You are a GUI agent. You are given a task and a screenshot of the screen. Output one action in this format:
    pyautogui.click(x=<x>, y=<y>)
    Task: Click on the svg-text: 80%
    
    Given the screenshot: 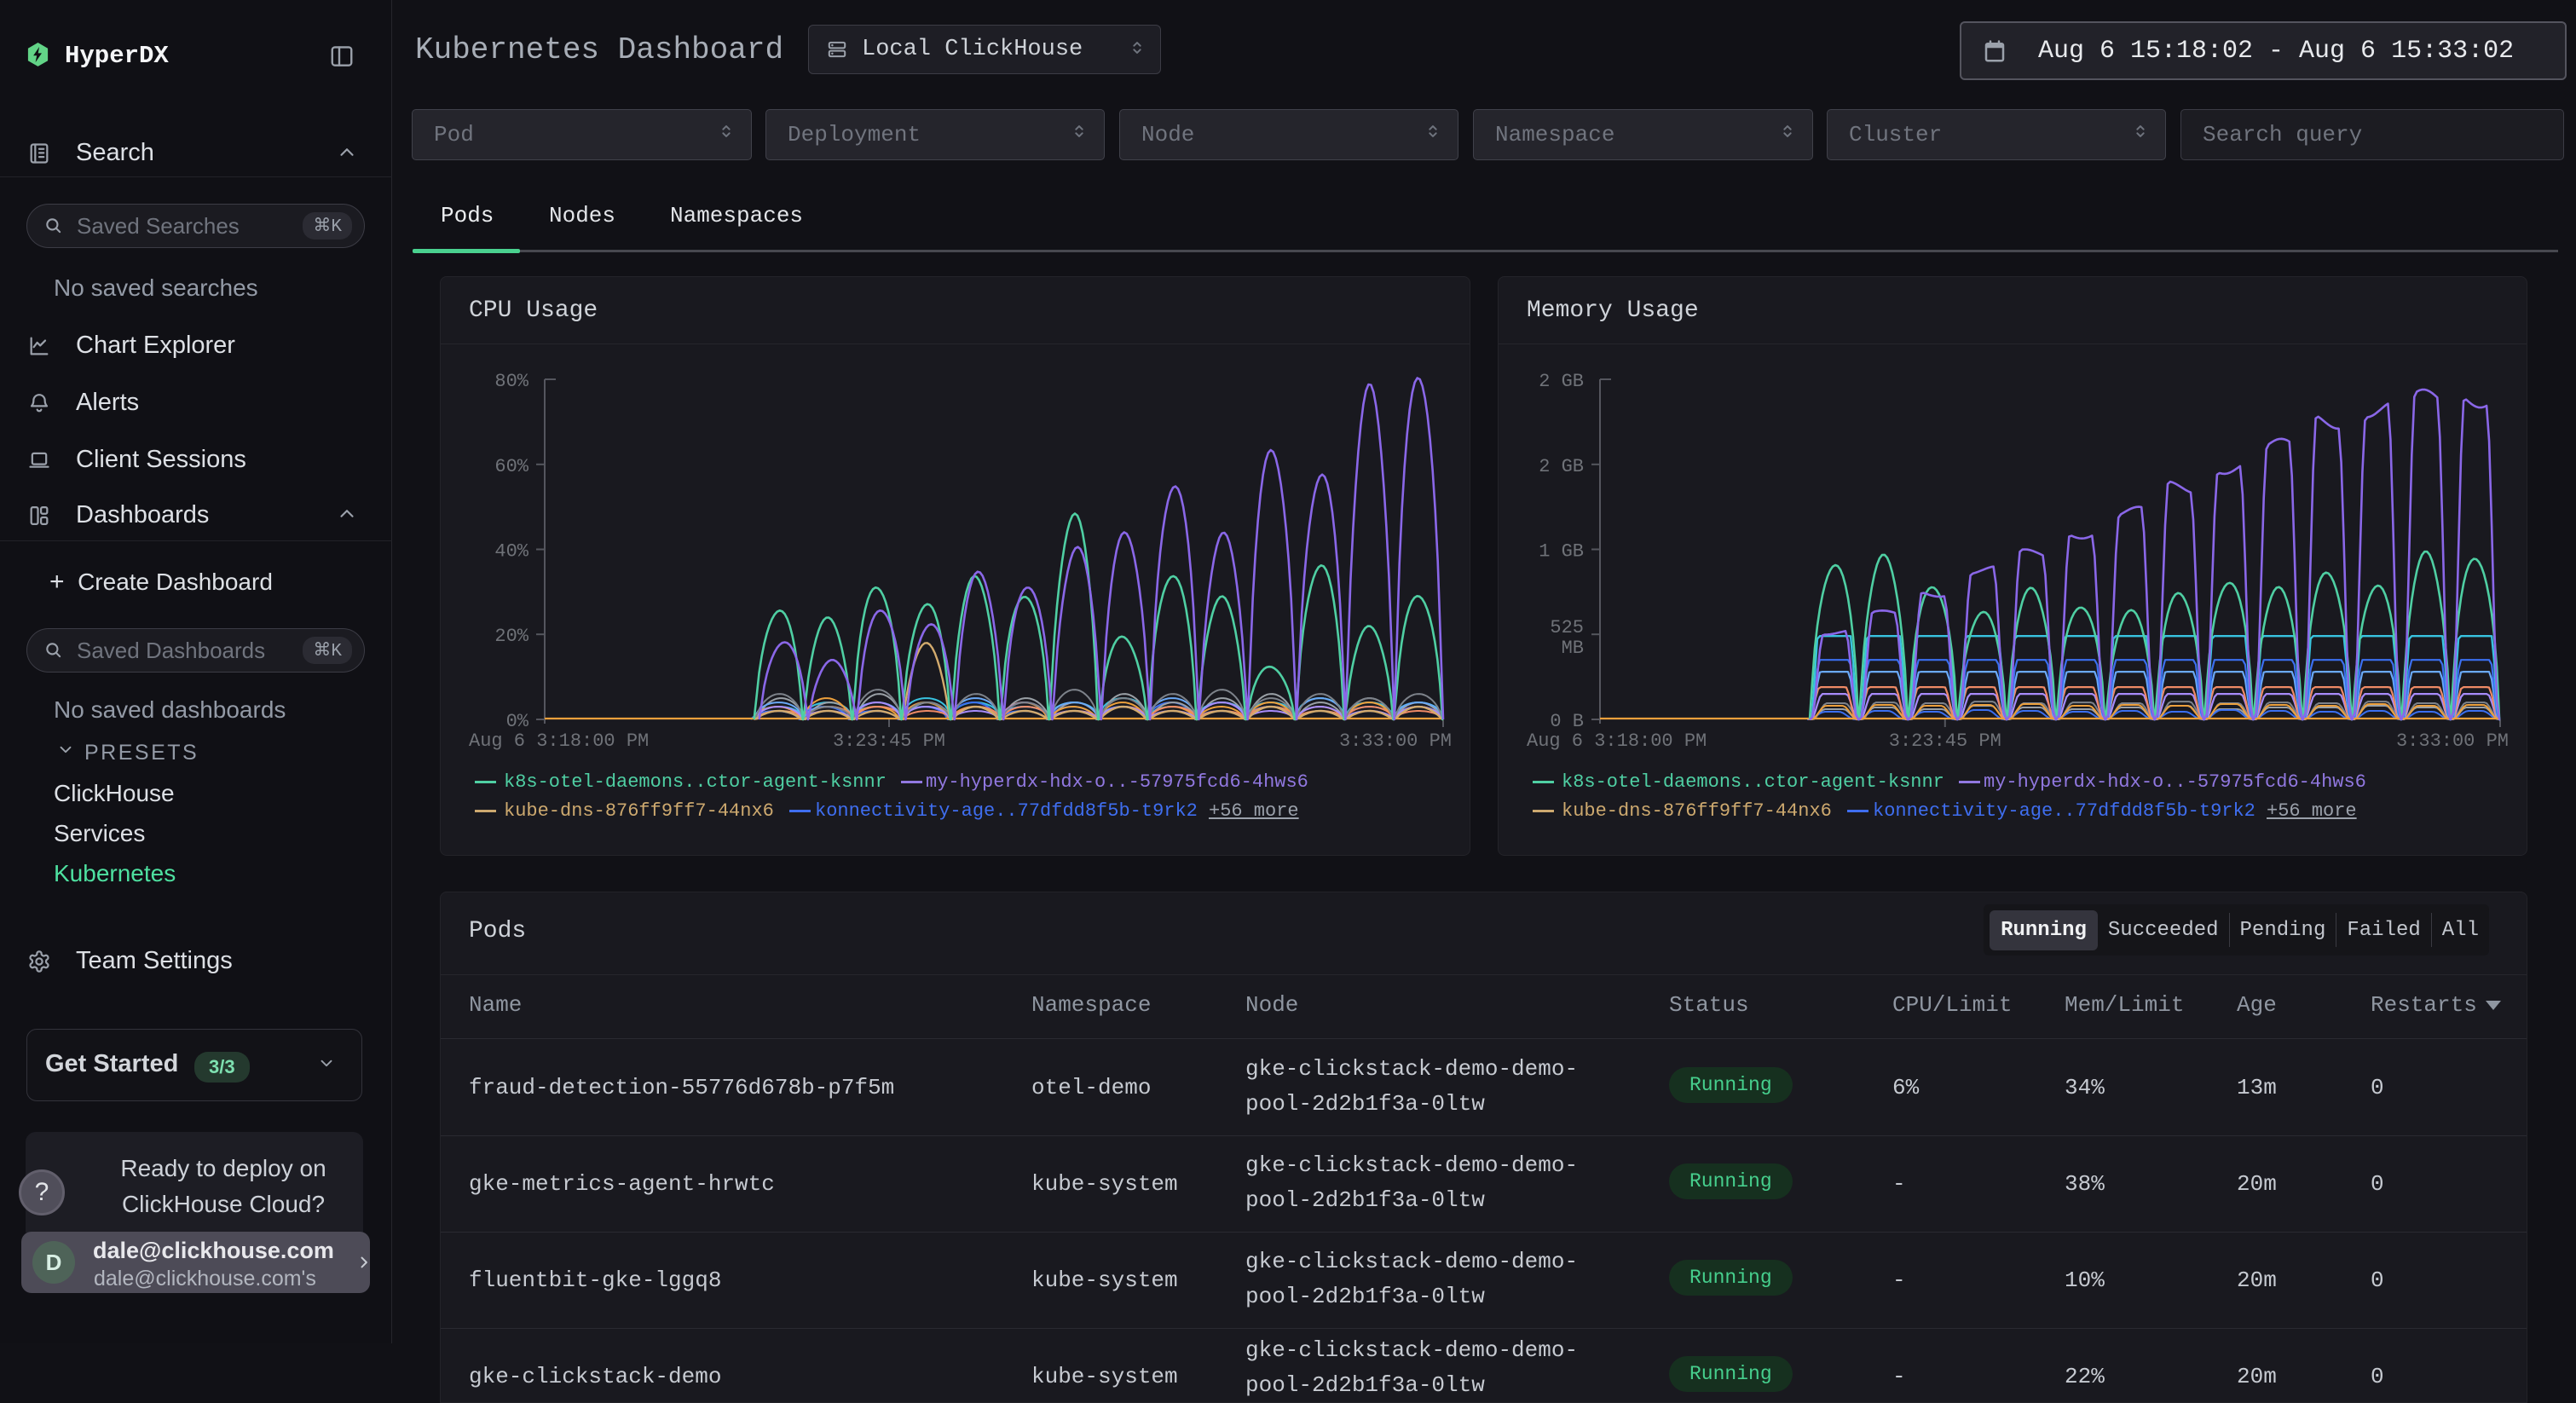 What is the action you would take?
    pyautogui.click(x=511, y=381)
    